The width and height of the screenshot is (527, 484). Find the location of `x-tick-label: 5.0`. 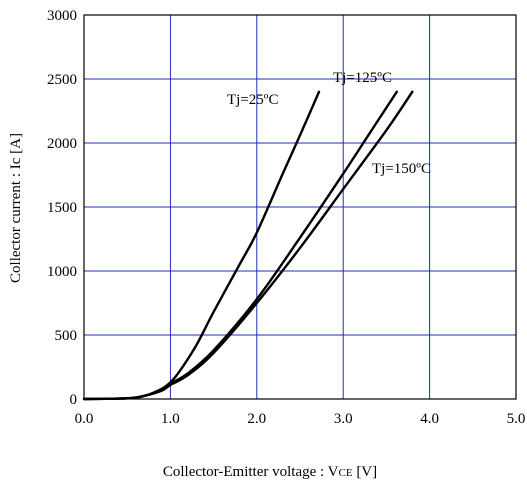

x-tick-label: 5.0 is located at coordinates (516, 419).